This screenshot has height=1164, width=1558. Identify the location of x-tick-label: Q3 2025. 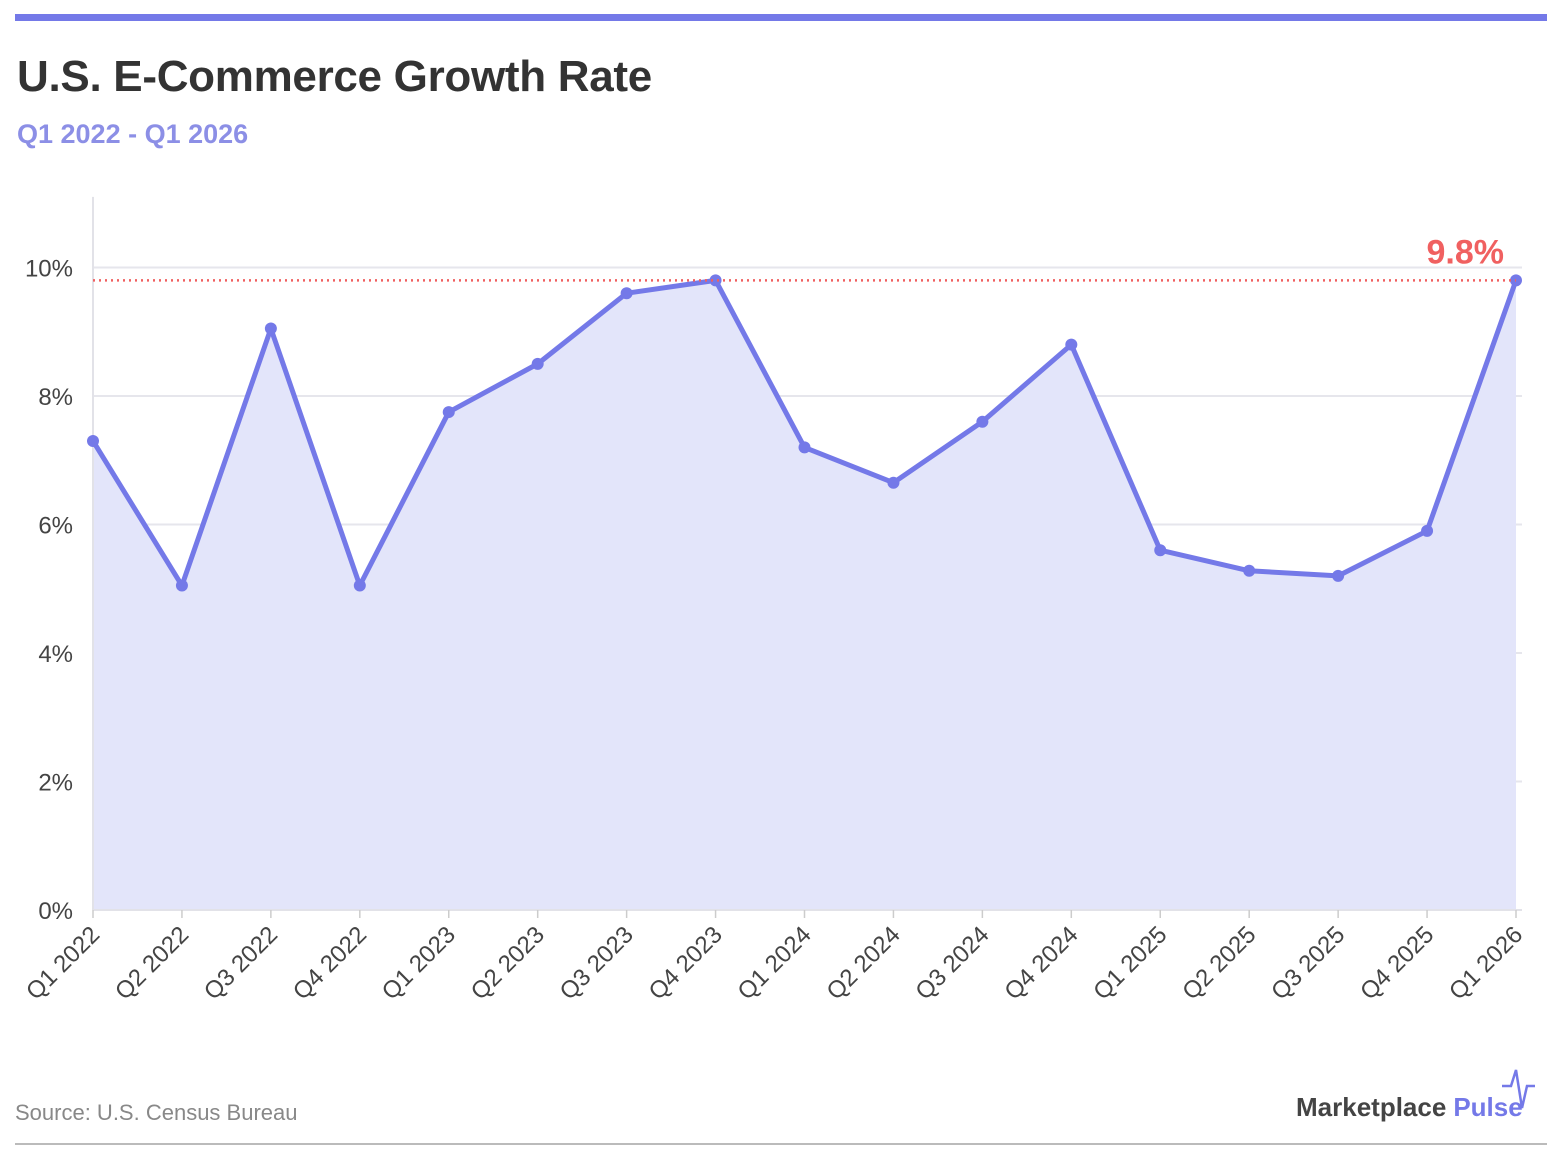
(1308, 963).